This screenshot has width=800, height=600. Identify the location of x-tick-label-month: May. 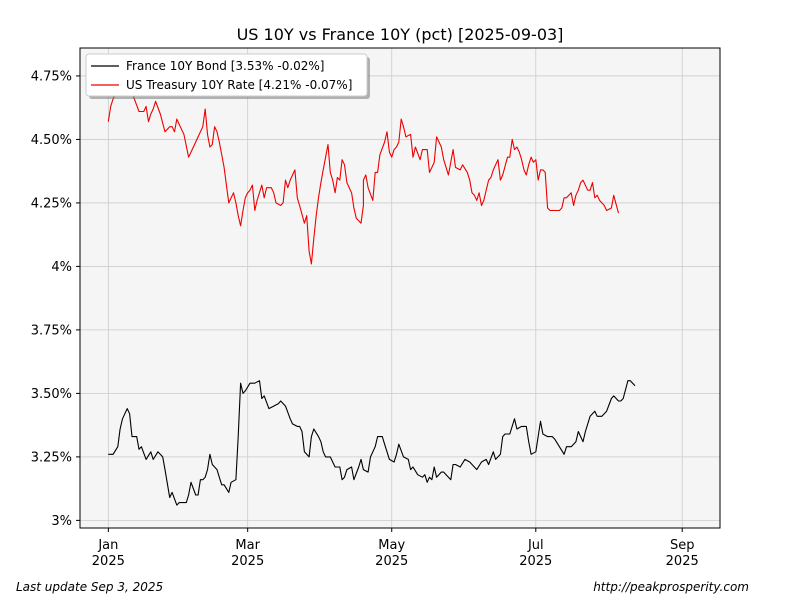
(391, 545).